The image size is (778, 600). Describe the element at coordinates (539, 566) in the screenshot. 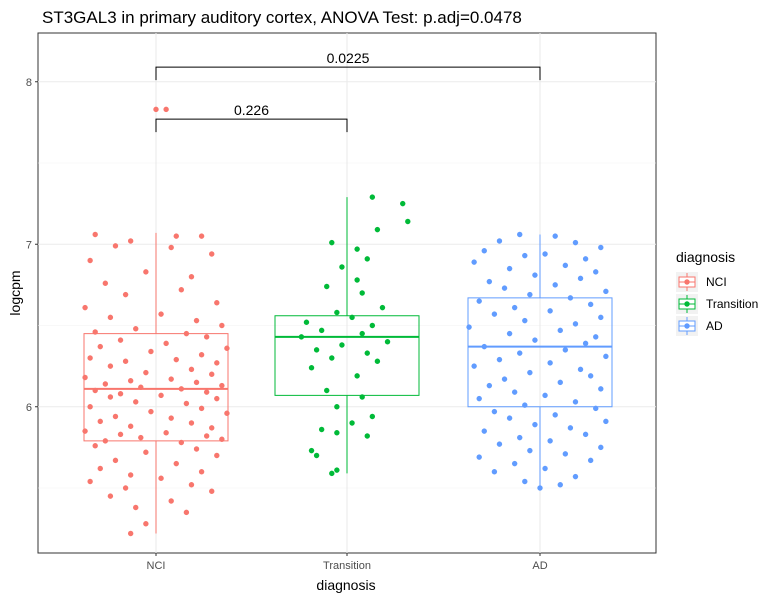

I see `x-tick-label: AD` at that location.